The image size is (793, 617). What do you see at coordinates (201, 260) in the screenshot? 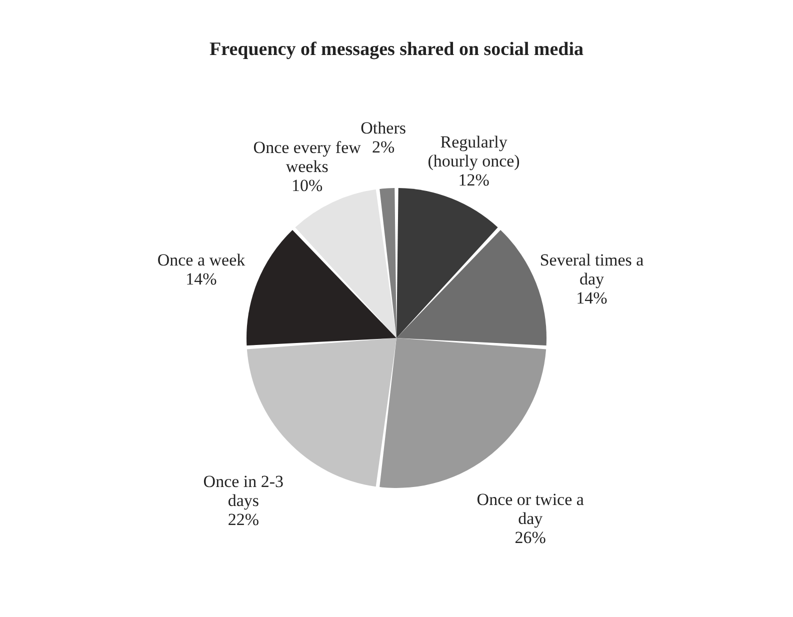
I see `slice-label: Once a week` at bounding box center [201, 260].